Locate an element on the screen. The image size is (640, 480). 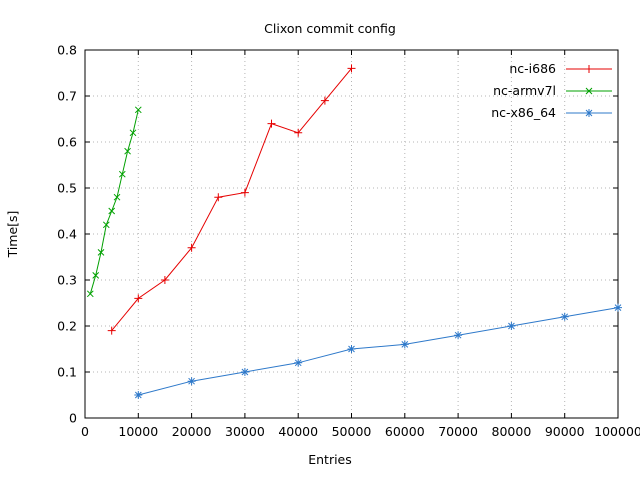
y-tick-label: 0.6 is located at coordinates (67, 142).